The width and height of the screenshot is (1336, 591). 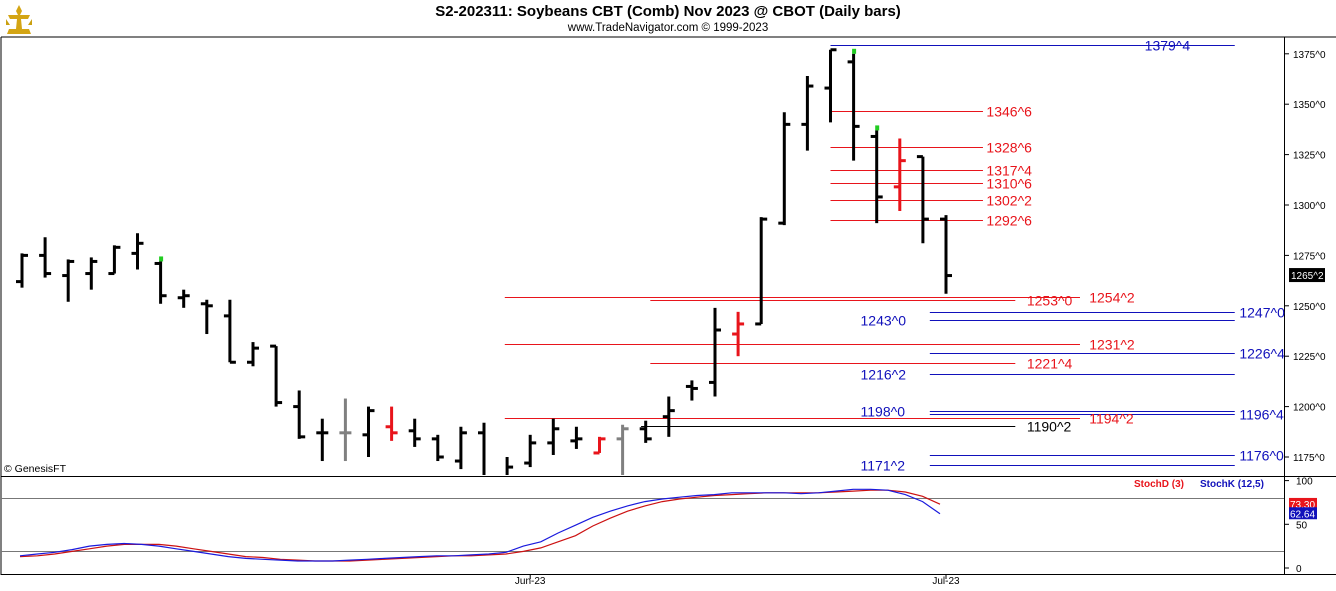 I want to click on stoch-value-label: 62.64, so click(x=1302, y=514).